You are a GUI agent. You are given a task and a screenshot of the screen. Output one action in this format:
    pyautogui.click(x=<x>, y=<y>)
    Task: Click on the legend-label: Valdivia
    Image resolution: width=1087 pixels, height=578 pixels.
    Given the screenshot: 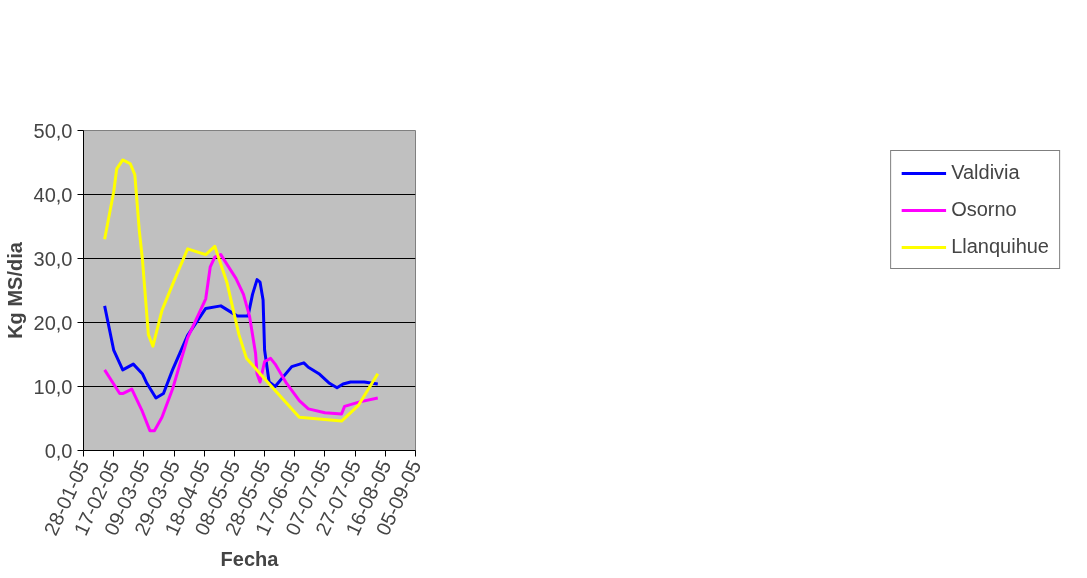 What is the action you would take?
    pyautogui.click(x=985, y=172)
    